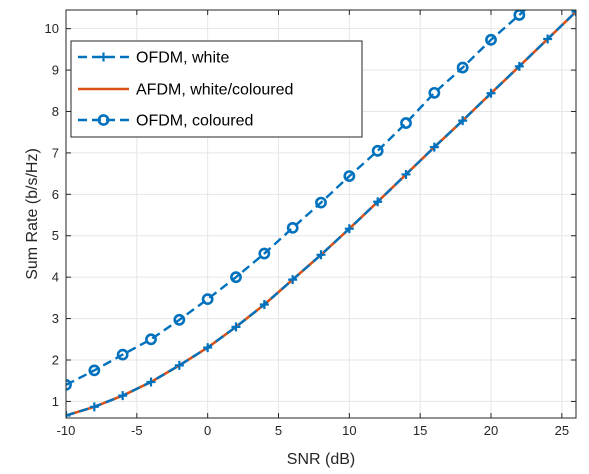  What do you see at coordinates (55, 152) in the screenshot?
I see `y-tick-label: 7` at bounding box center [55, 152].